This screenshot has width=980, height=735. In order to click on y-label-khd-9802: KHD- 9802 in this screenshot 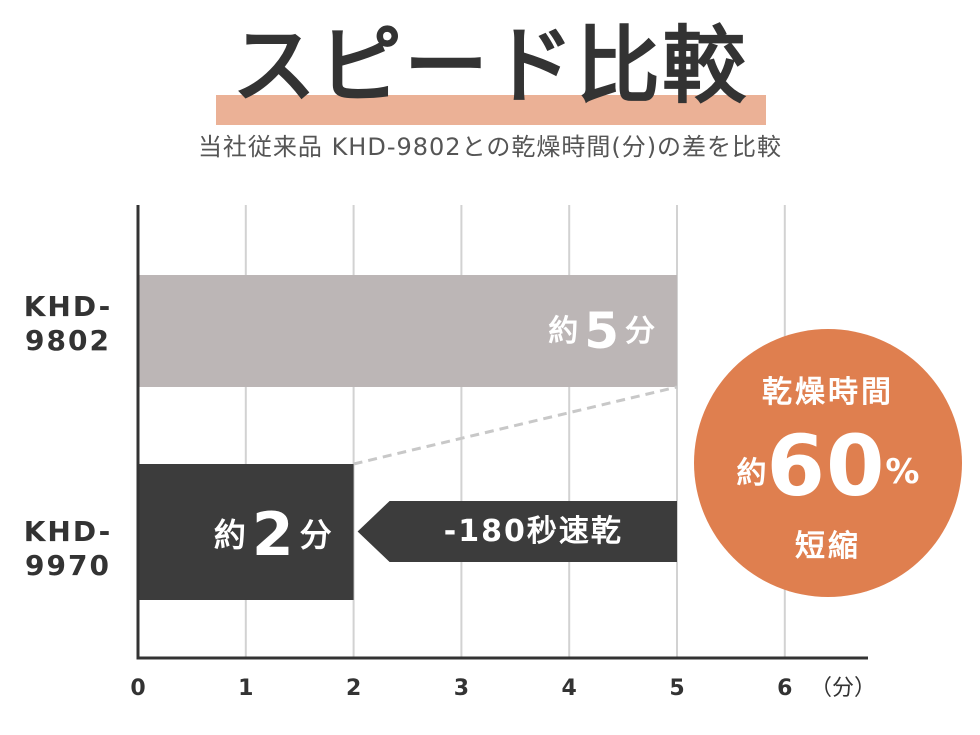, I will do `click(68, 324)`.